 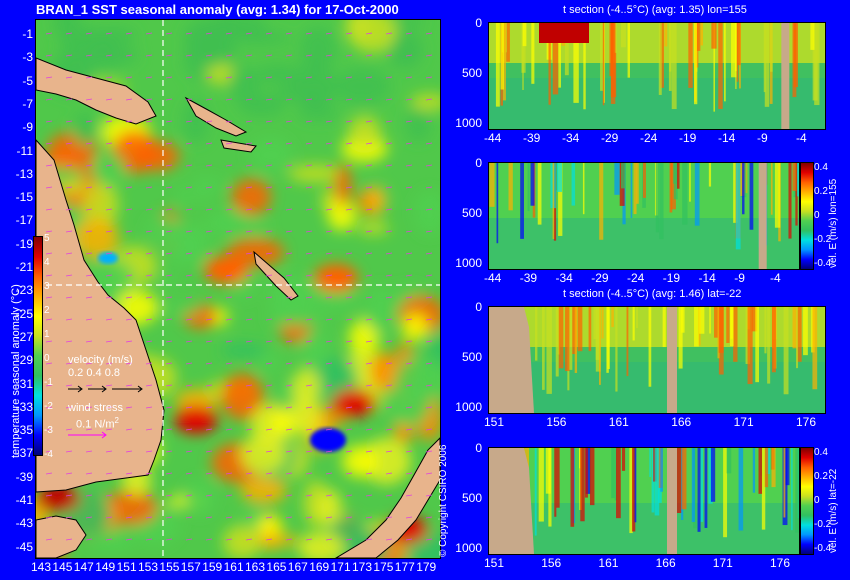 What do you see at coordinates (100, 360) in the screenshot?
I see `velocity-legend-title: velocity (m/s)` at bounding box center [100, 360].